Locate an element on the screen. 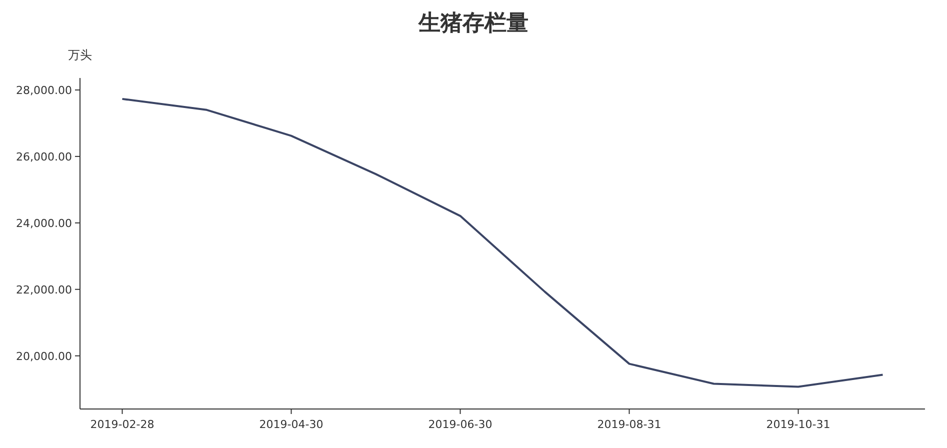  y-axis-title: 万头 is located at coordinates (80, 55).